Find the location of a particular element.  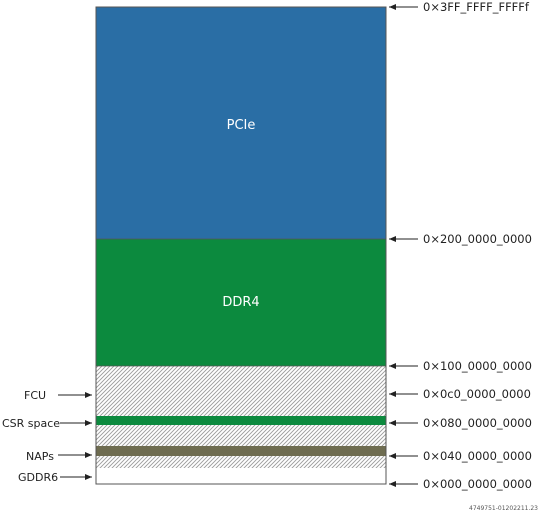

fcu-label: FCU is located at coordinates (35, 395).